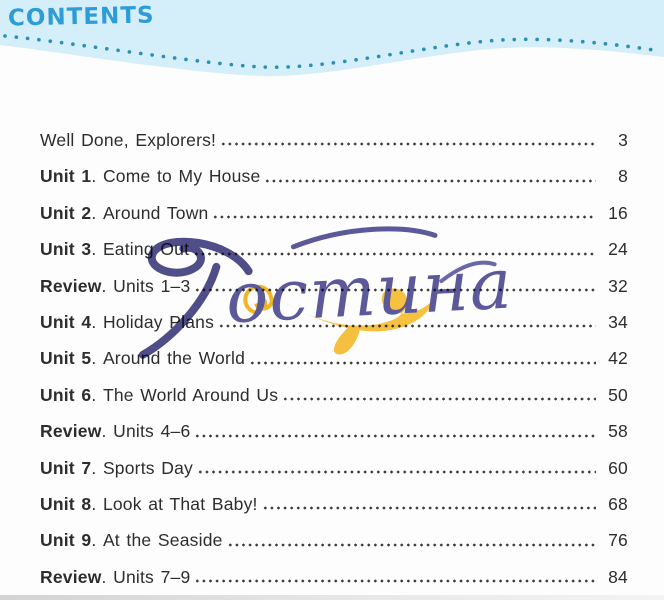 Image resolution: width=664 pixels, height=600 pixels. I want to click on toc-row: Unit 9 . At the Seaside 76, so click(334, 540).